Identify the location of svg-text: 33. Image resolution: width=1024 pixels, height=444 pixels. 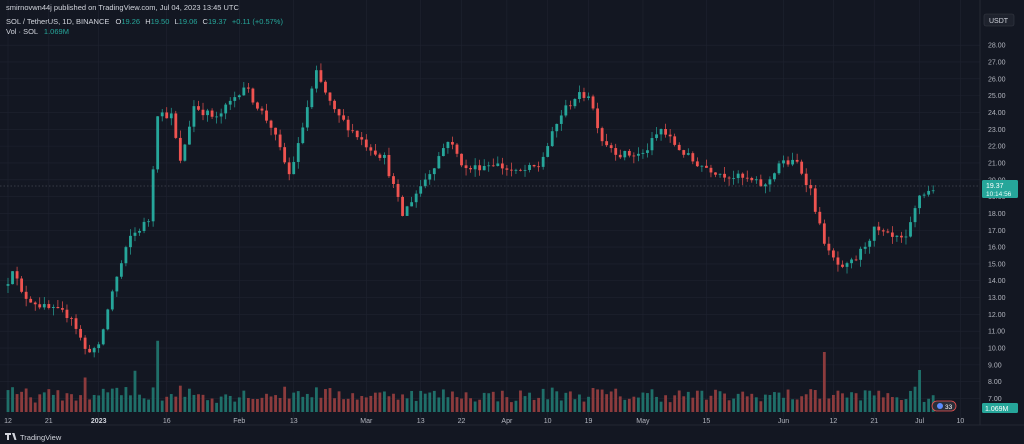
(949, 407).